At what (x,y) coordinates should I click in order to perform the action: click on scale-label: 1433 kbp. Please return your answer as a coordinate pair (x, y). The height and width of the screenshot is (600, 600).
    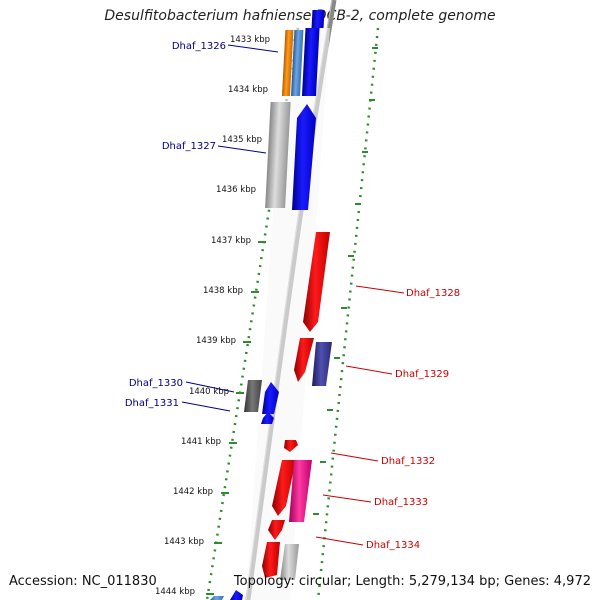
    Looking at the image, I should click on (250, 40).